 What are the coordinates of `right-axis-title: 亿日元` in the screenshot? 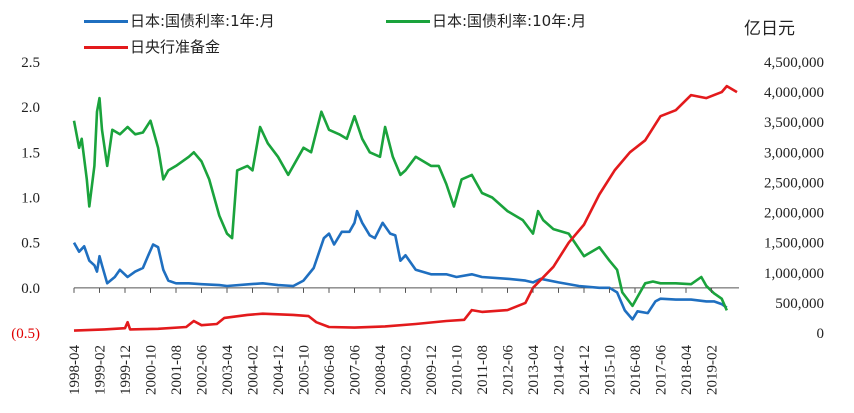 It's located at (769, 29).